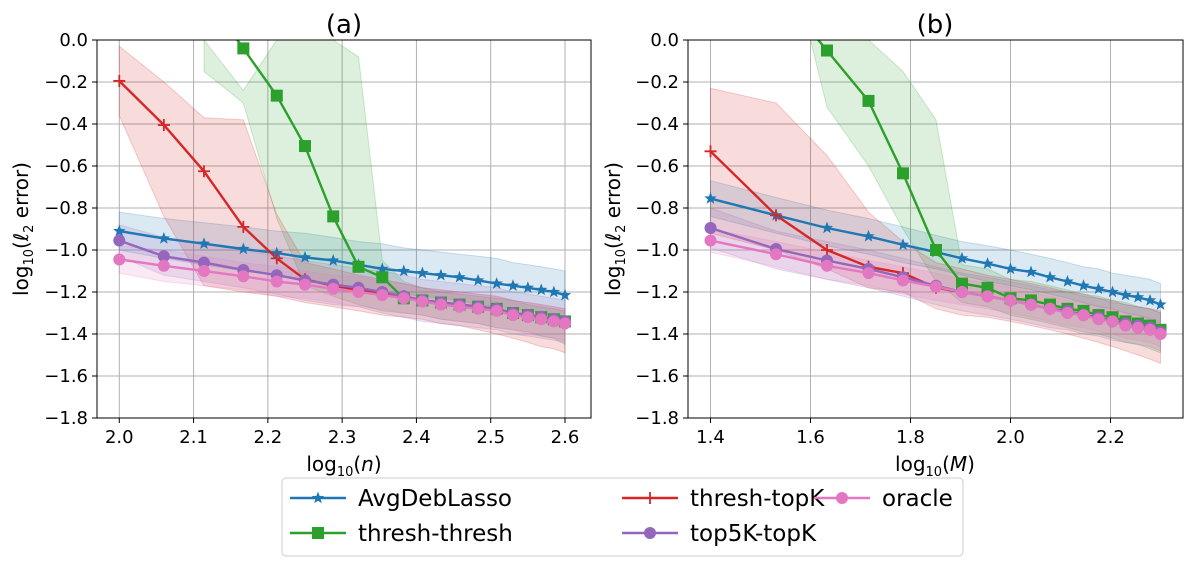  What do you see at coordinates (318, 497) in the screenshot?
I see `legend-marker-avgdeblasso` at bounding box center [318, 497].